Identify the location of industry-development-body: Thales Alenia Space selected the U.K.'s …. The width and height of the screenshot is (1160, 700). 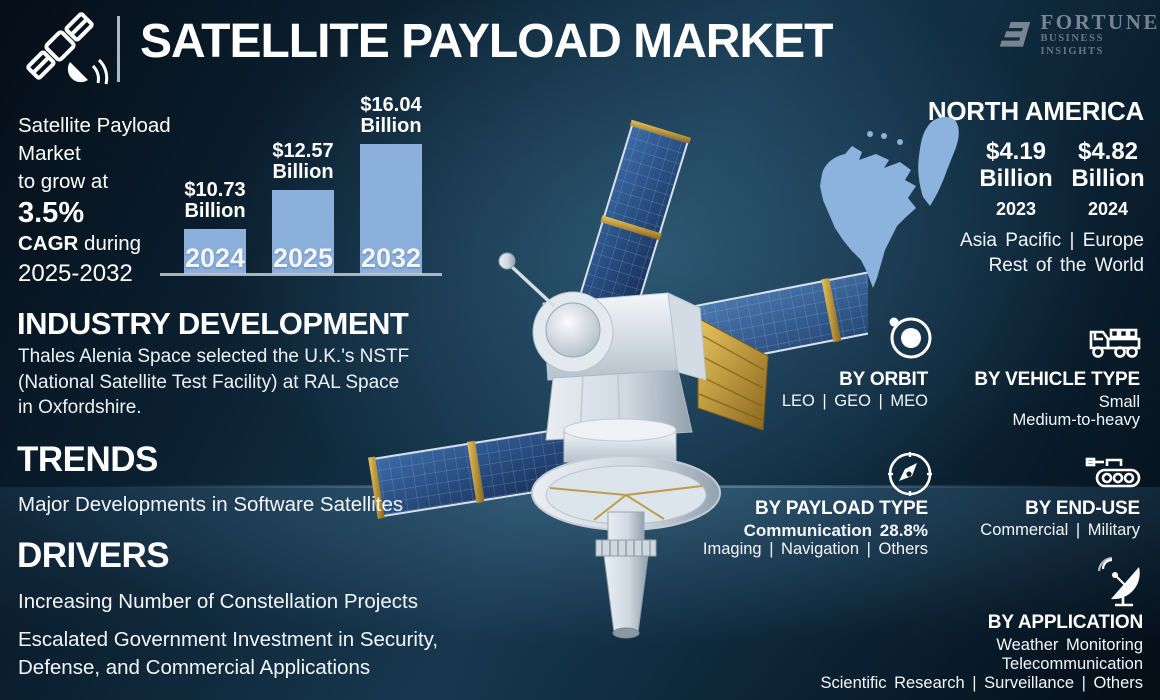
(214, 382).